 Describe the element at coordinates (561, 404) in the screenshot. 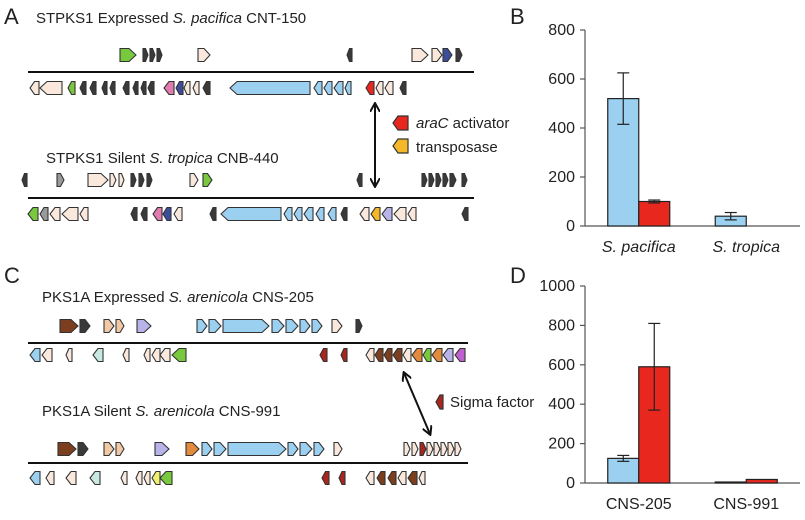

I see `y-tick-label: 400` at that location.